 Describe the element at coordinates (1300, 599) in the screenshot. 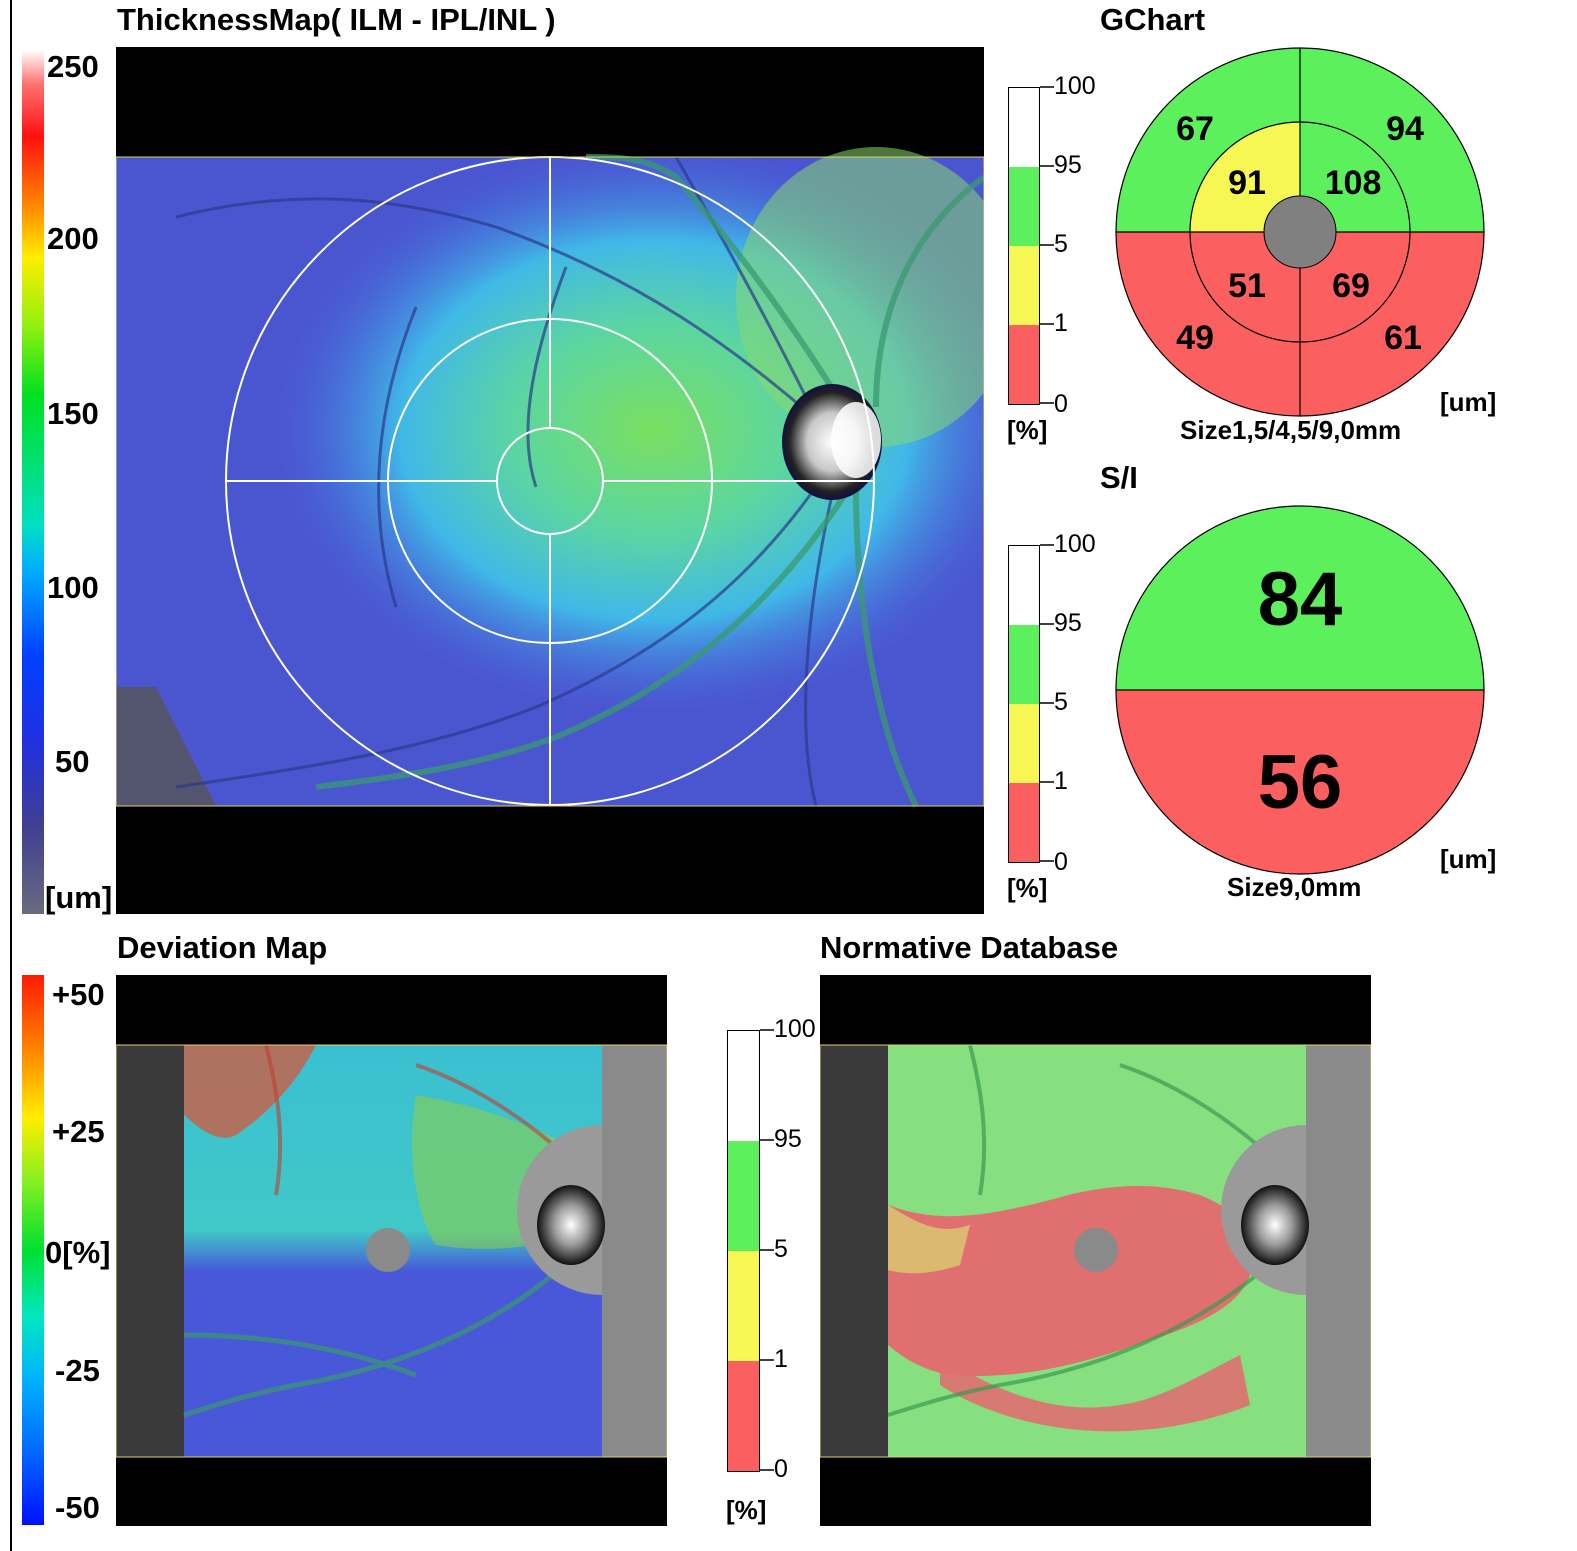

I see `si-superior-value: 84` at that location.